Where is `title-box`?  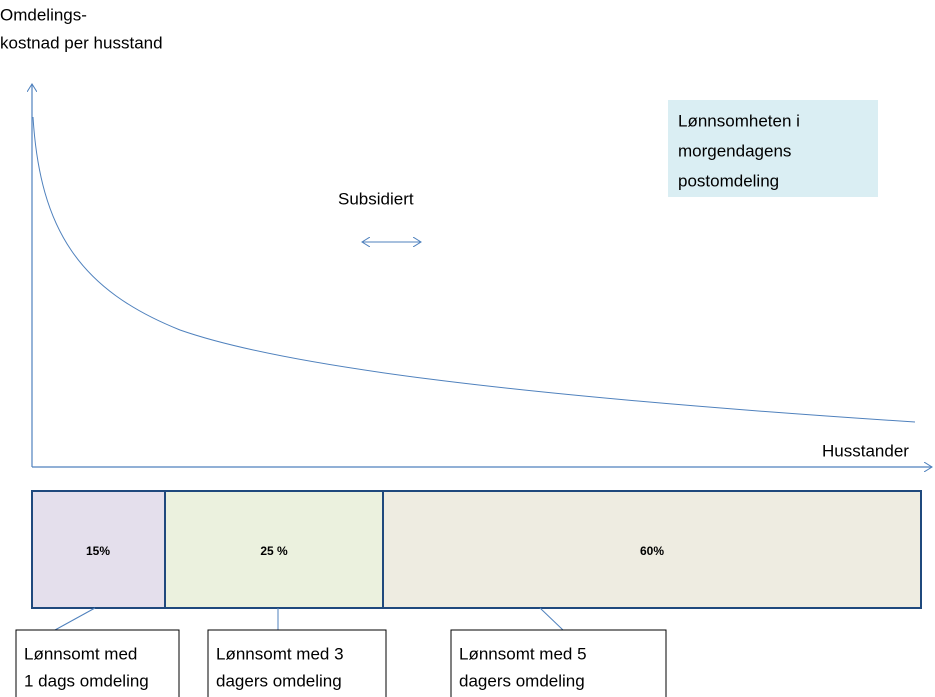
title-box is located at coordinates (773, 148).